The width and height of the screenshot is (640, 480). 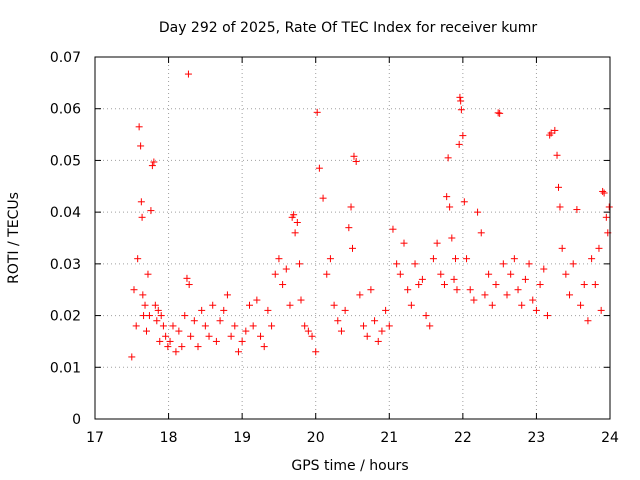 What do you see at coordinates (463, 438) in the screenshot?
I see `x-tick-label: 22` at bounding box center [463, 438].